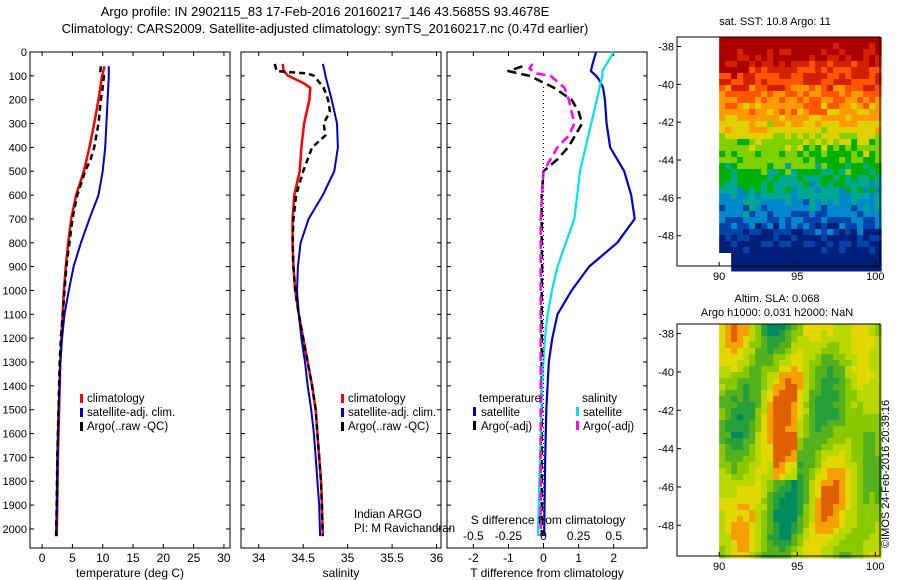 Image resolution: width=900 pixels, height=580 pixels. What do you see at coordinates (18, 148) in the screenshot?
I see `depth-tick-label: 400` at bounding box center [18, 148].